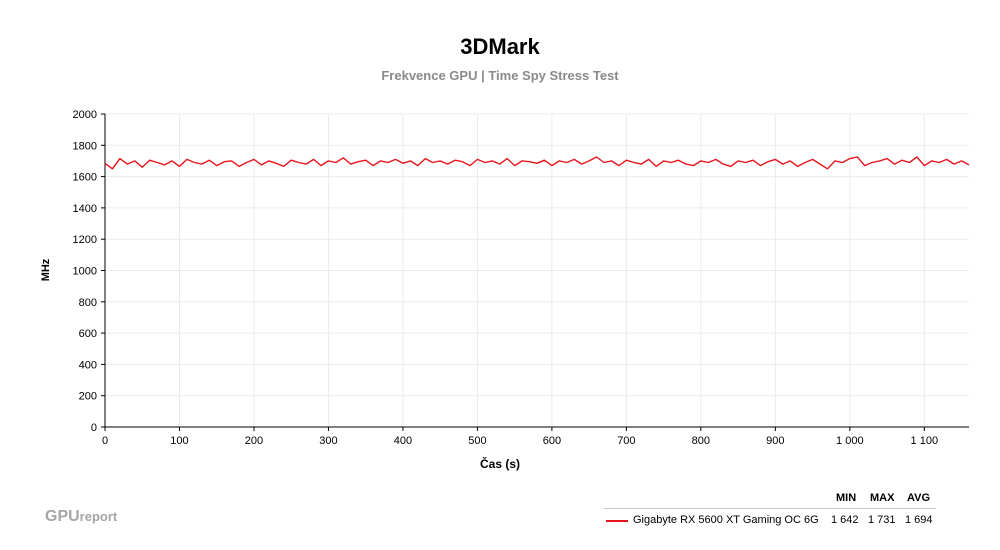 The width and height of the screenshot is (1000, 550). Describe the element at coordinates (88, 365) in the screenshot. I see `y-tick-label: 400` at that location.